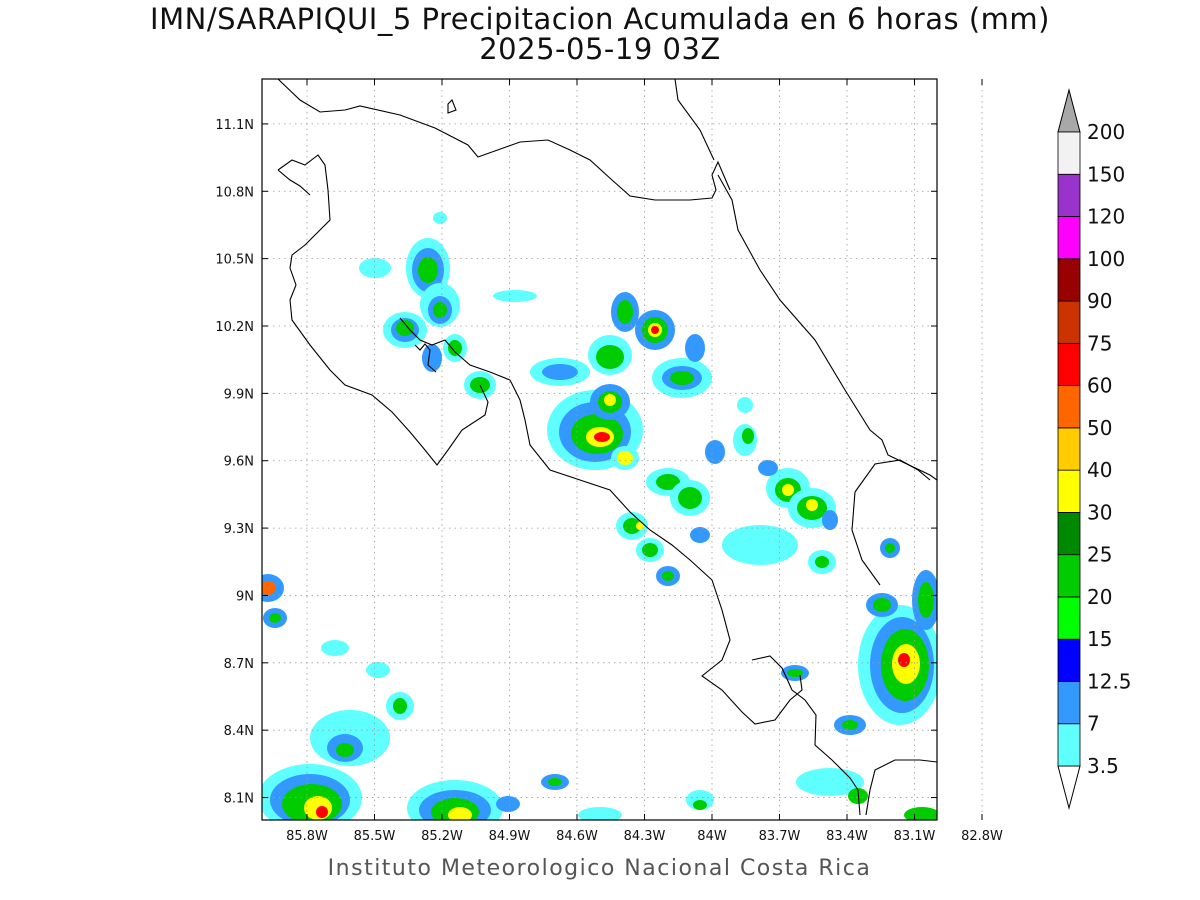  What do you see at coordinates (1069, 110) in the screenshot?
I see `colorbar-high-arrow` at bounding box center [1069, 110].